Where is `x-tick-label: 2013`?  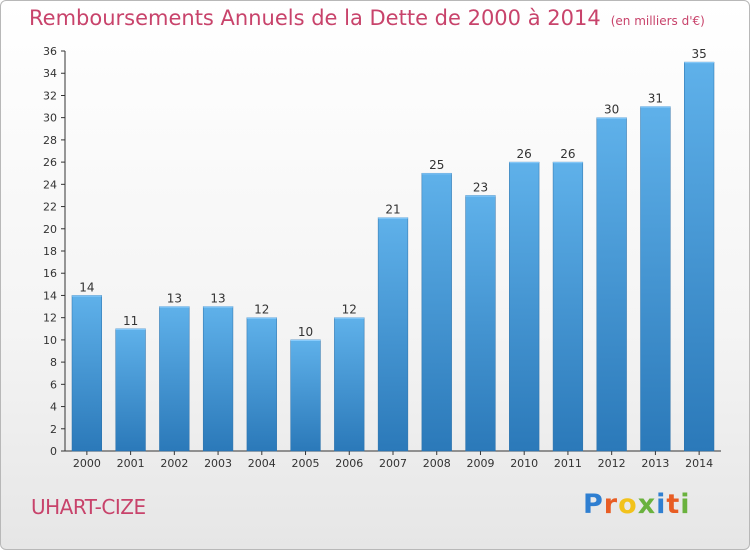
x-tick-label: 2013 is located at coordinates (655, 463).